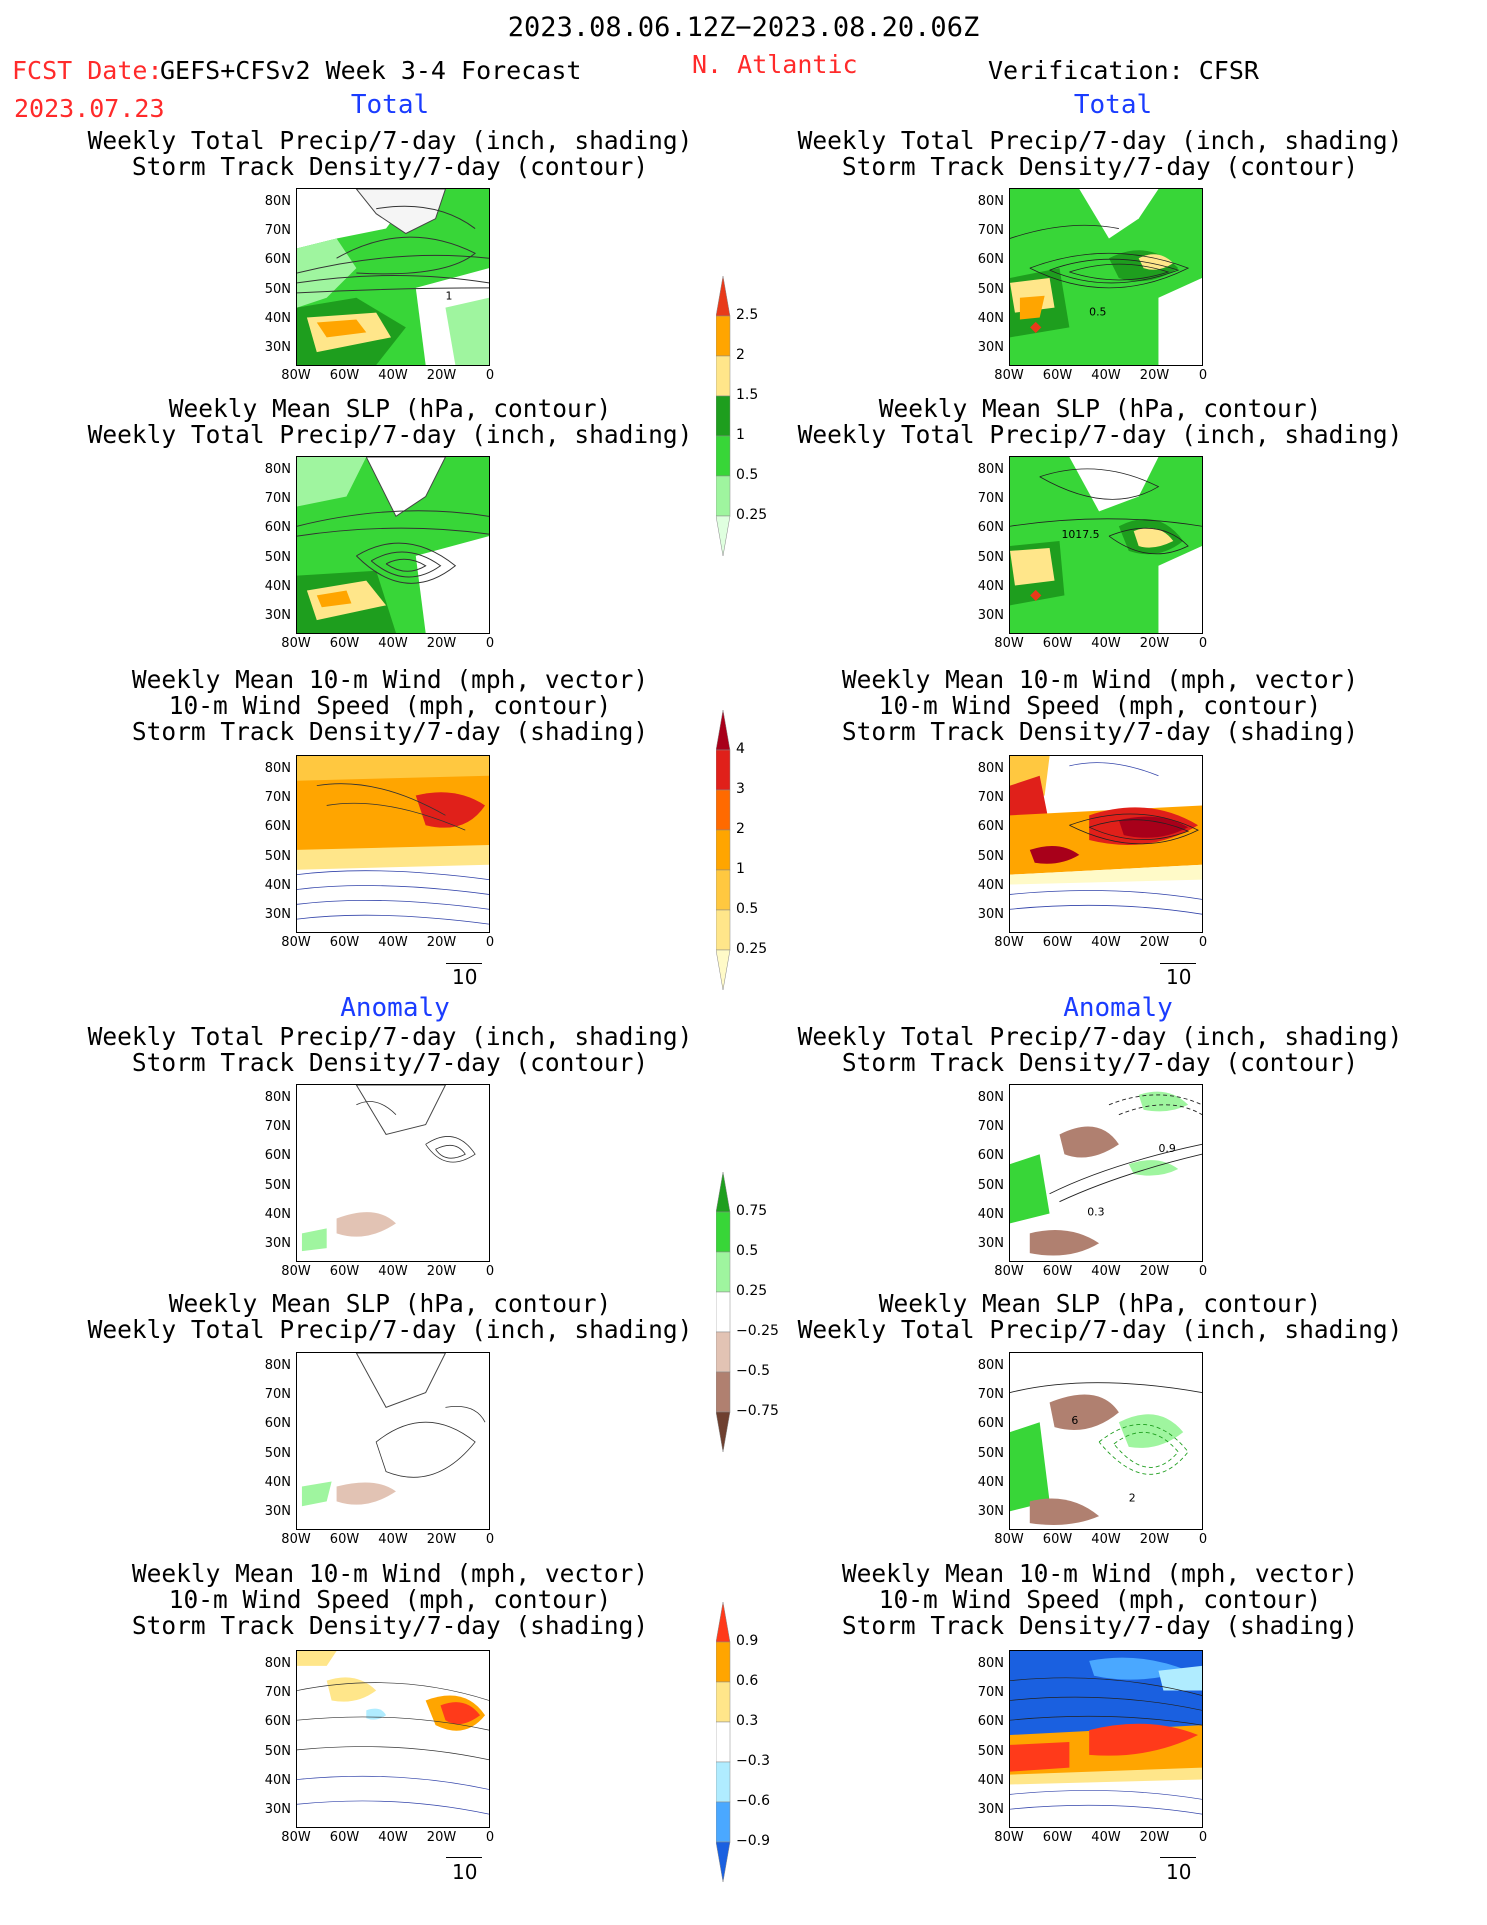 This screenshot has width=1487, height=1925. What do you see at coordinates (740, 355) in the screenshot?
I see `colorbar-label: 2` at bounding box center [740, 355].